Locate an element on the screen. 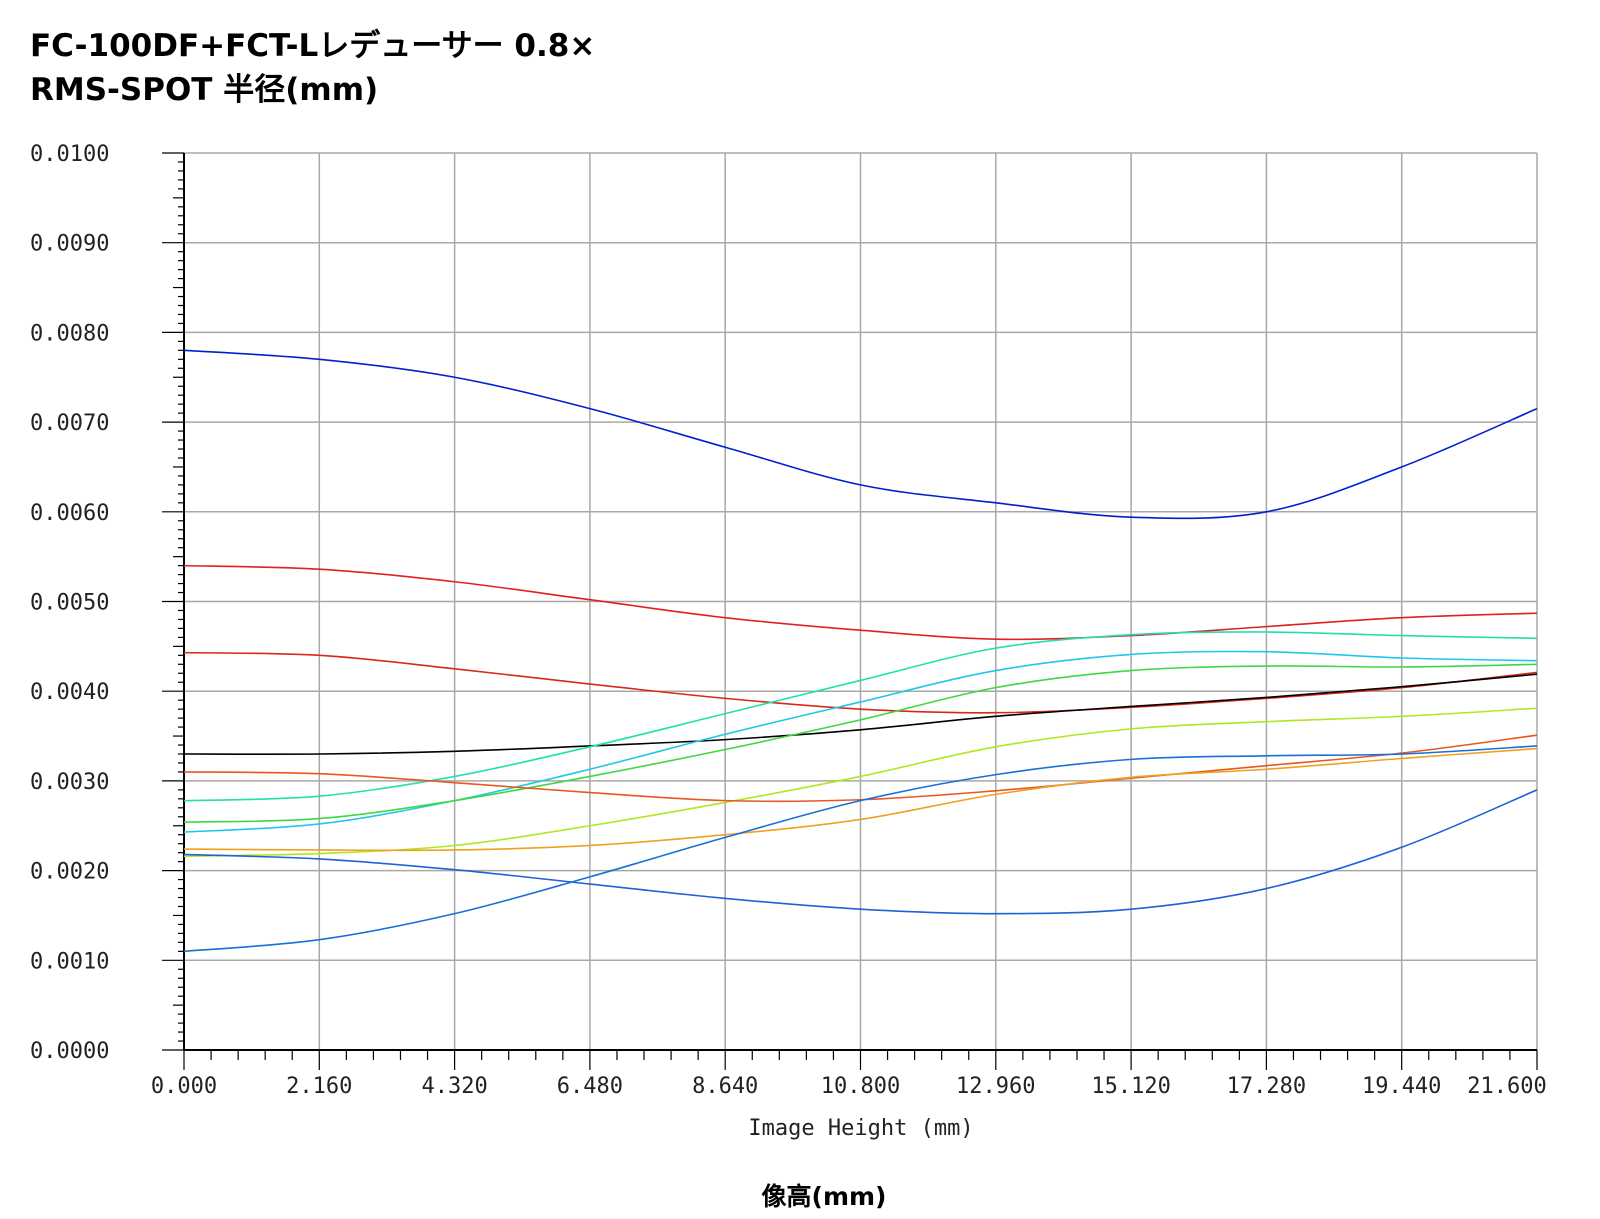  x-tick-label: 6.480 is located at coordinates (590, 1086).